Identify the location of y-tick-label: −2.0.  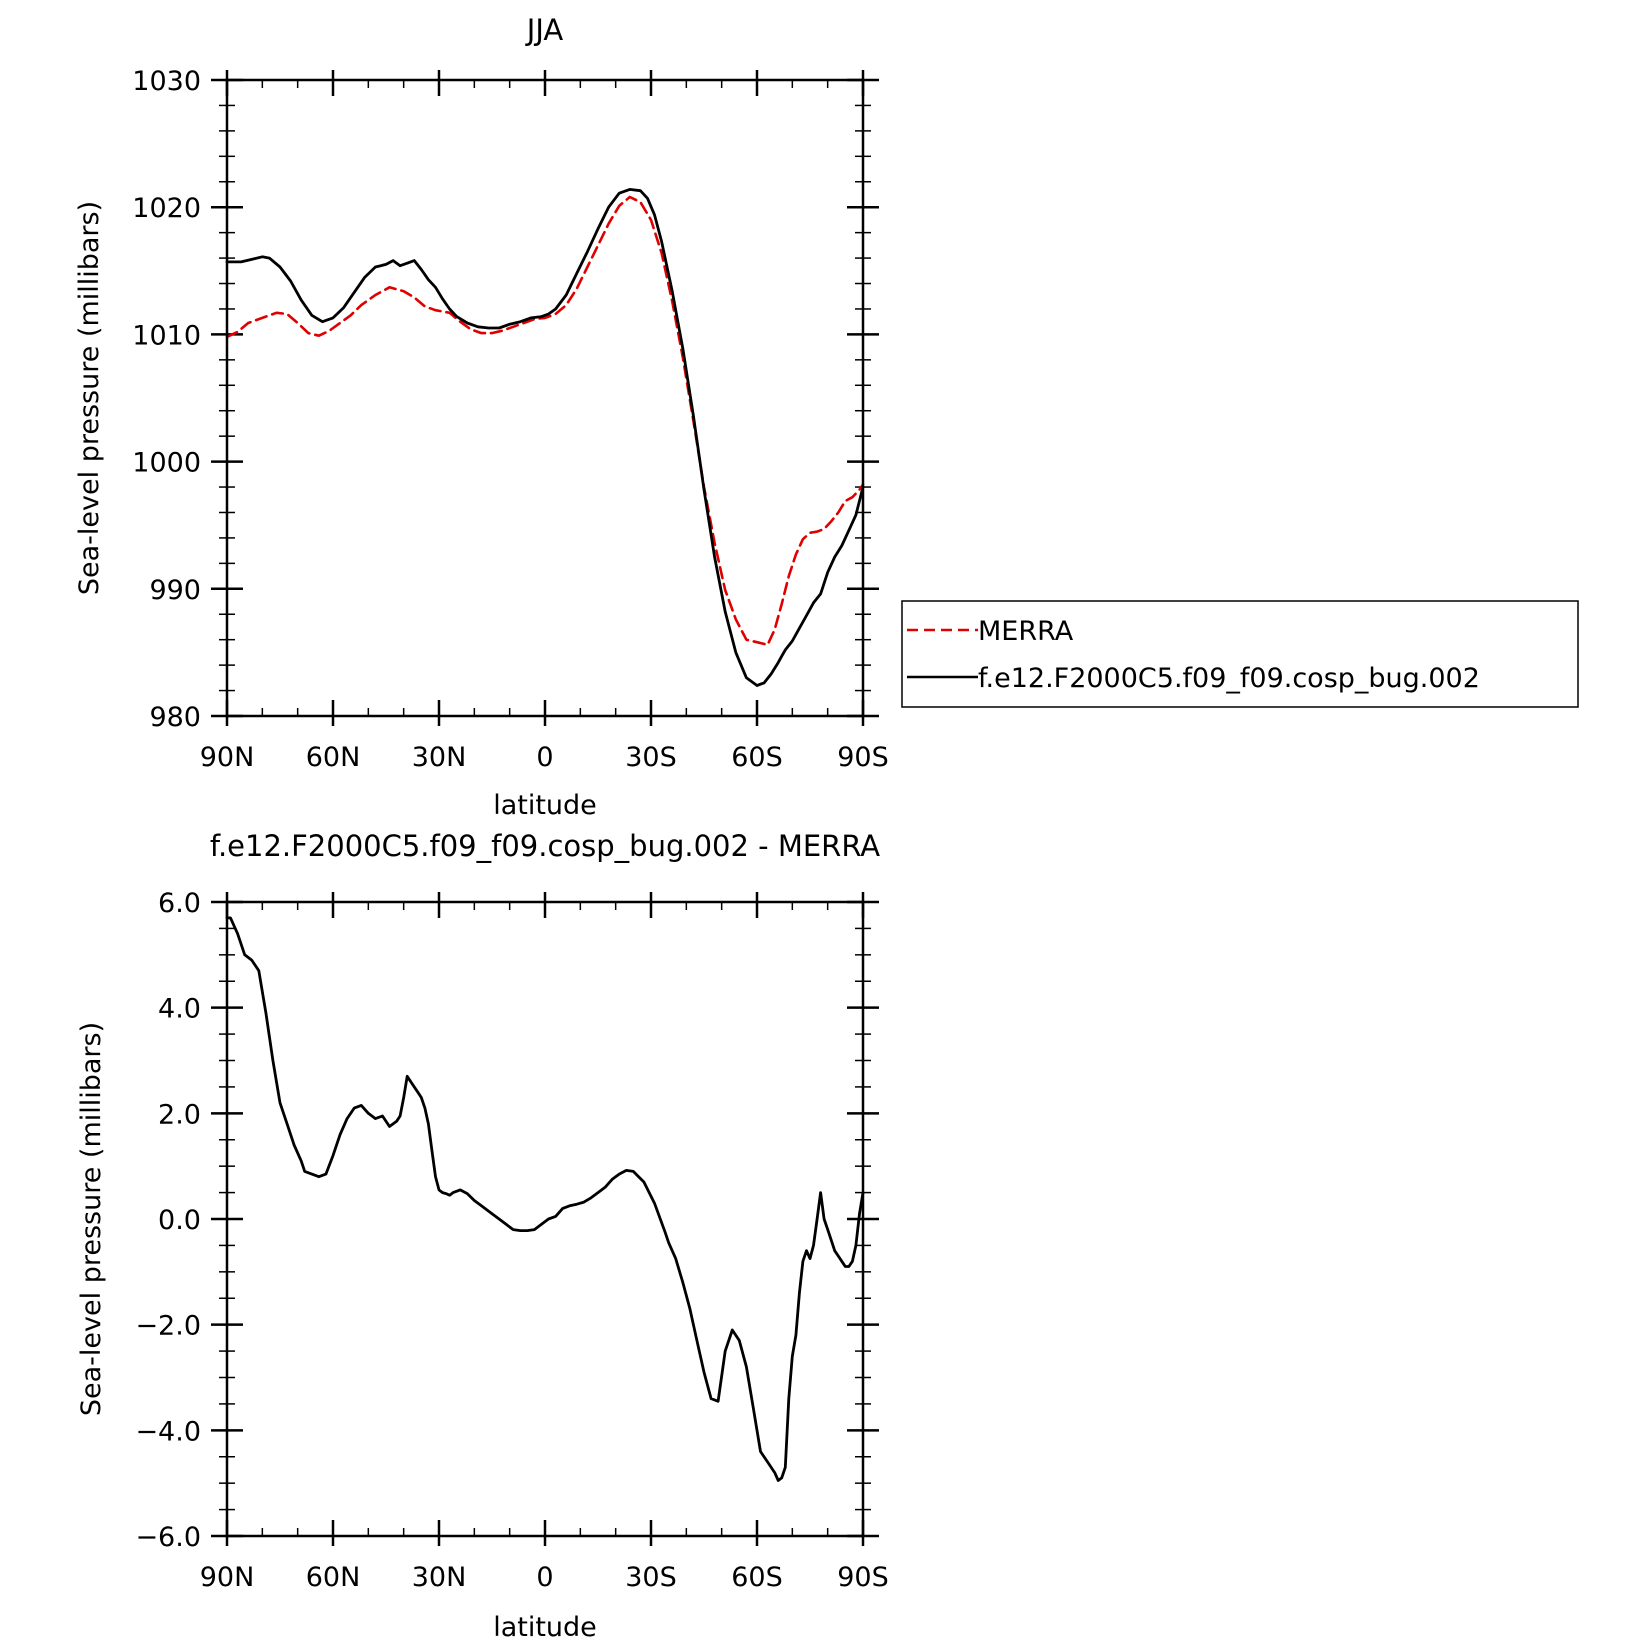
(168, 1326).